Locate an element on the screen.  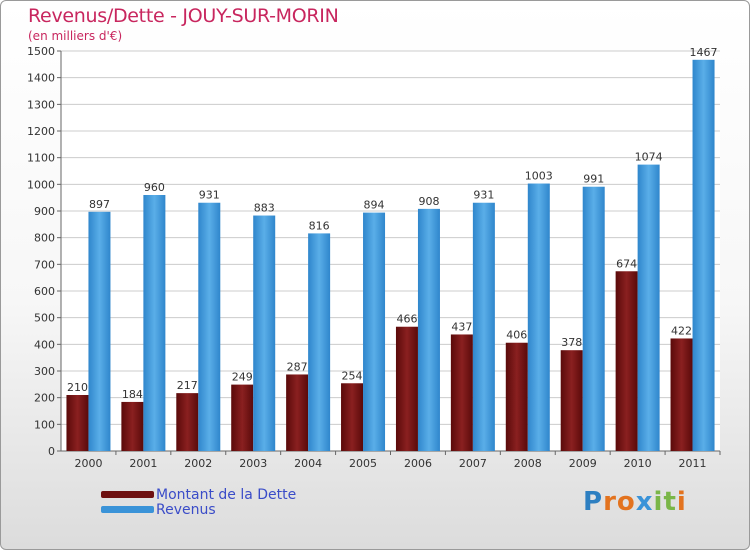
x-tick-label: 2010 is located at coordinates (638, 463).